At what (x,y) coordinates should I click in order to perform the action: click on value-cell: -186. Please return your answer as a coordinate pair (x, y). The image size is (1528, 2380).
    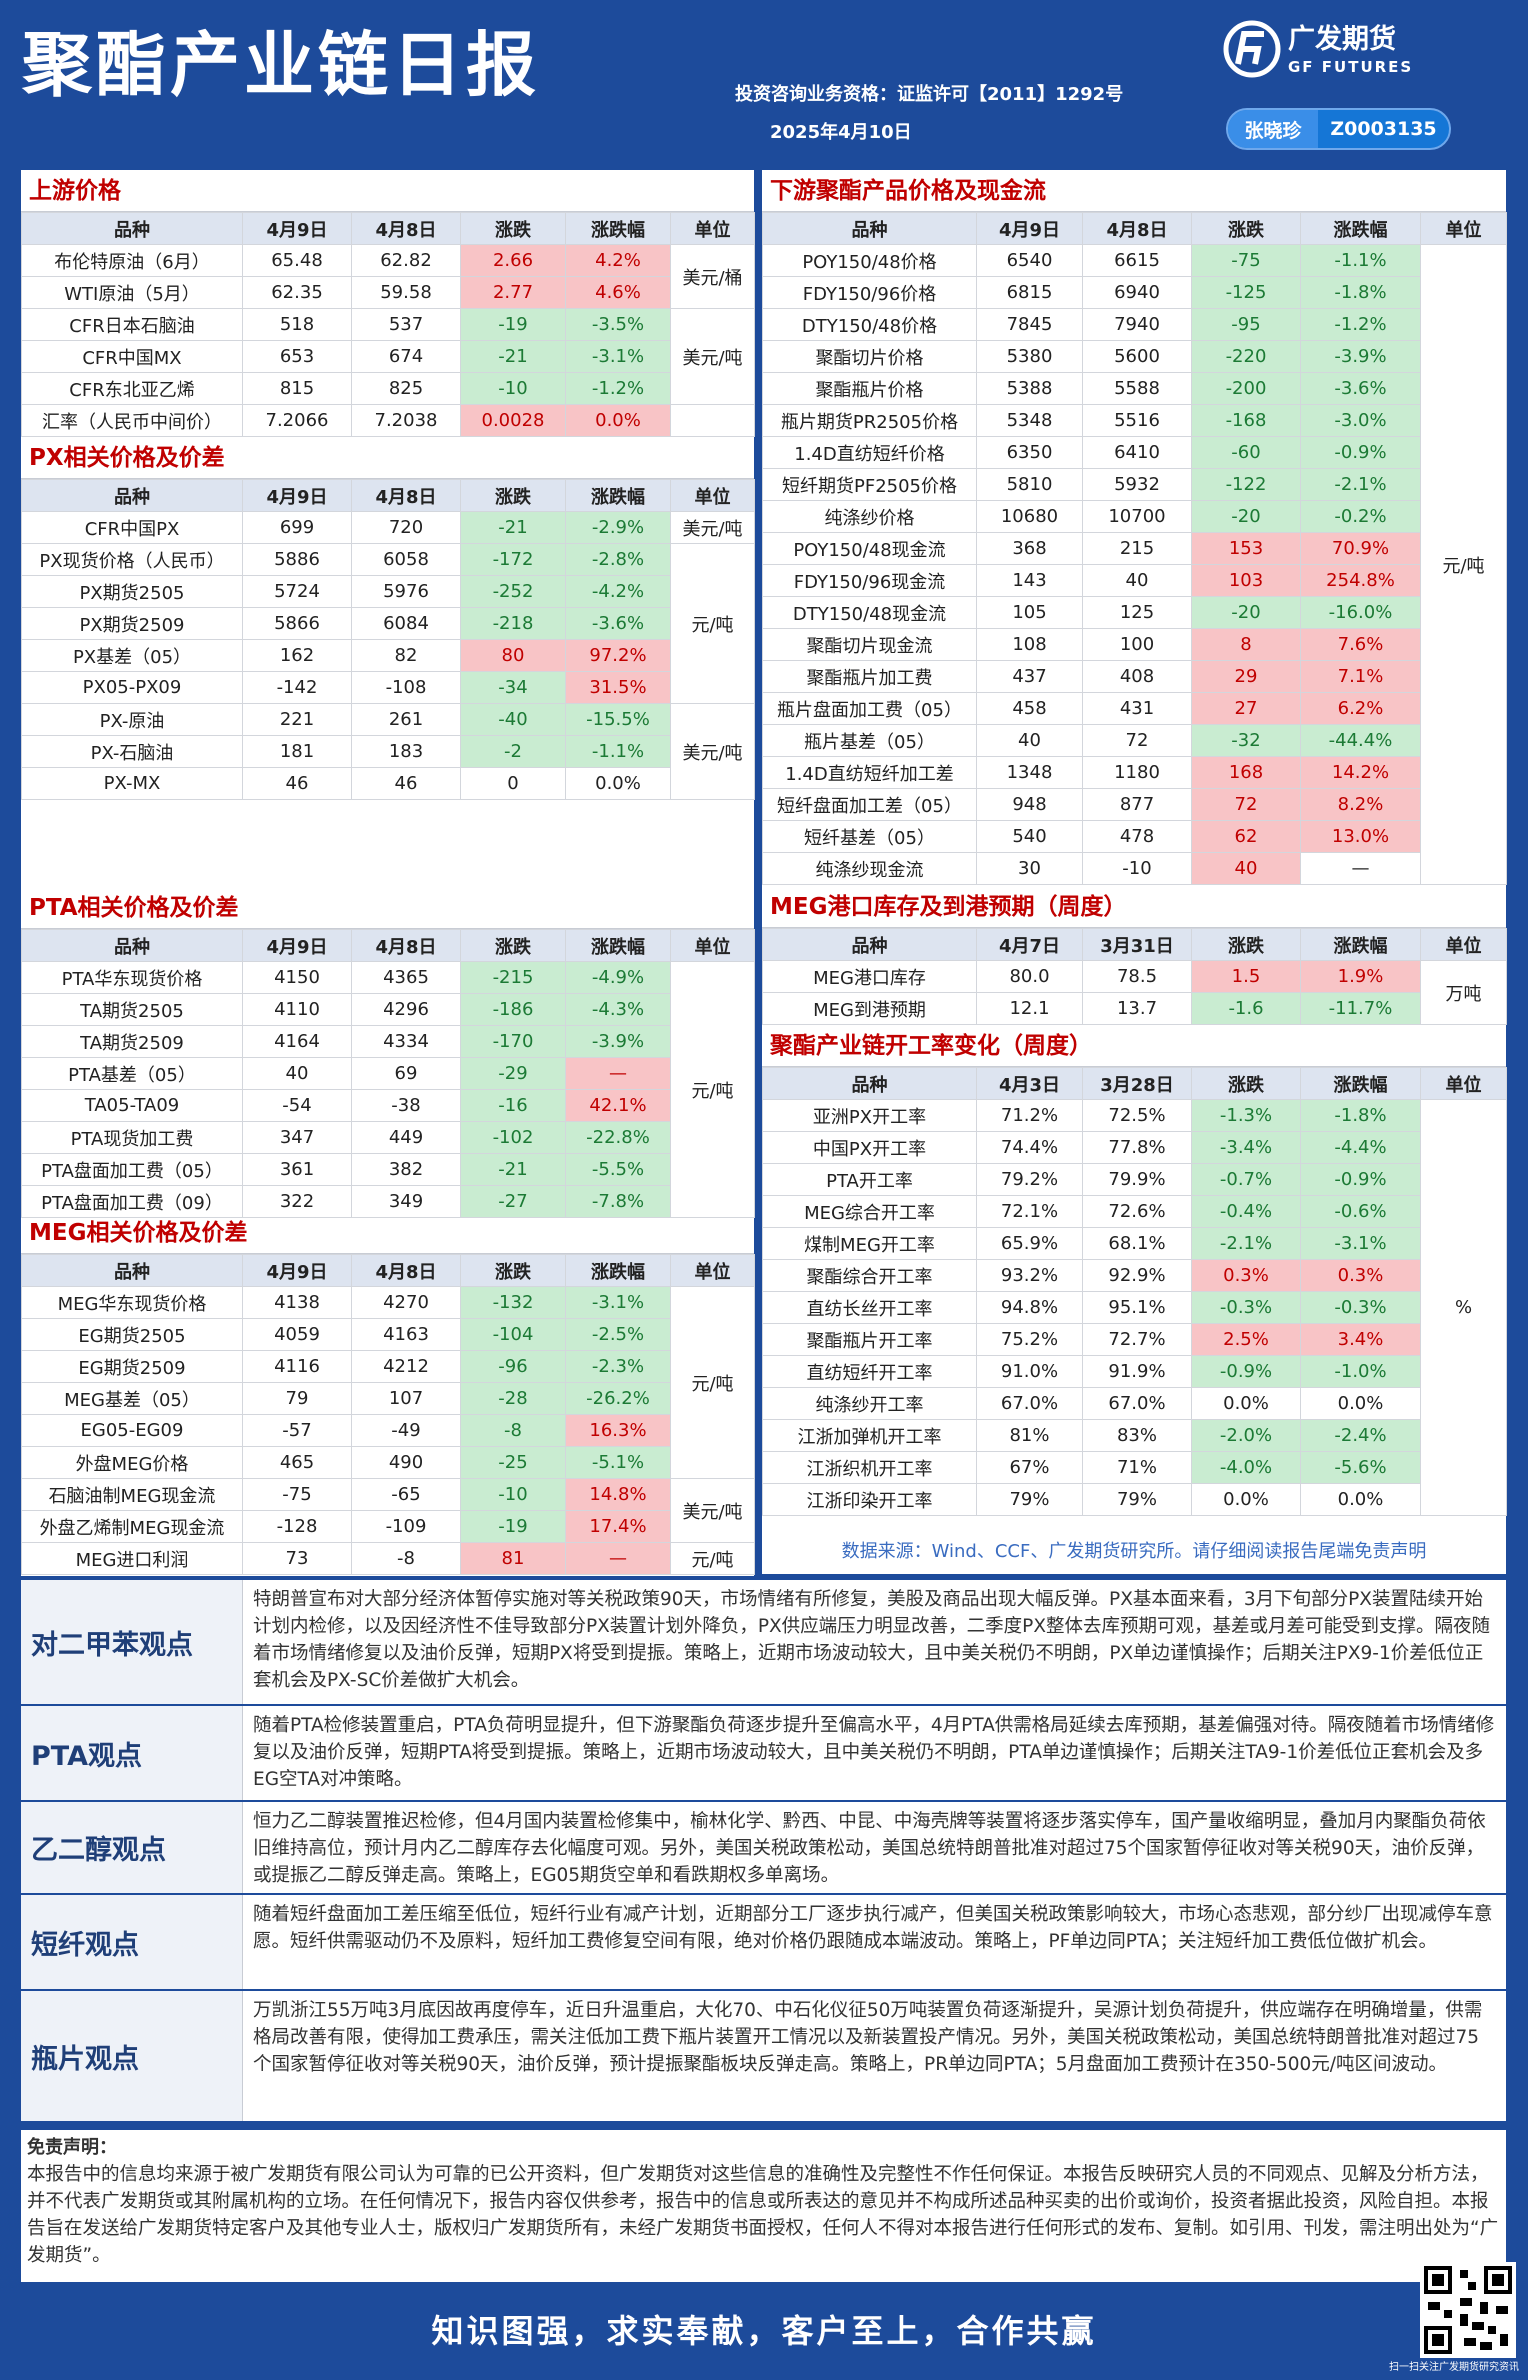
    Looking at the image, I should click on (513, 1009).